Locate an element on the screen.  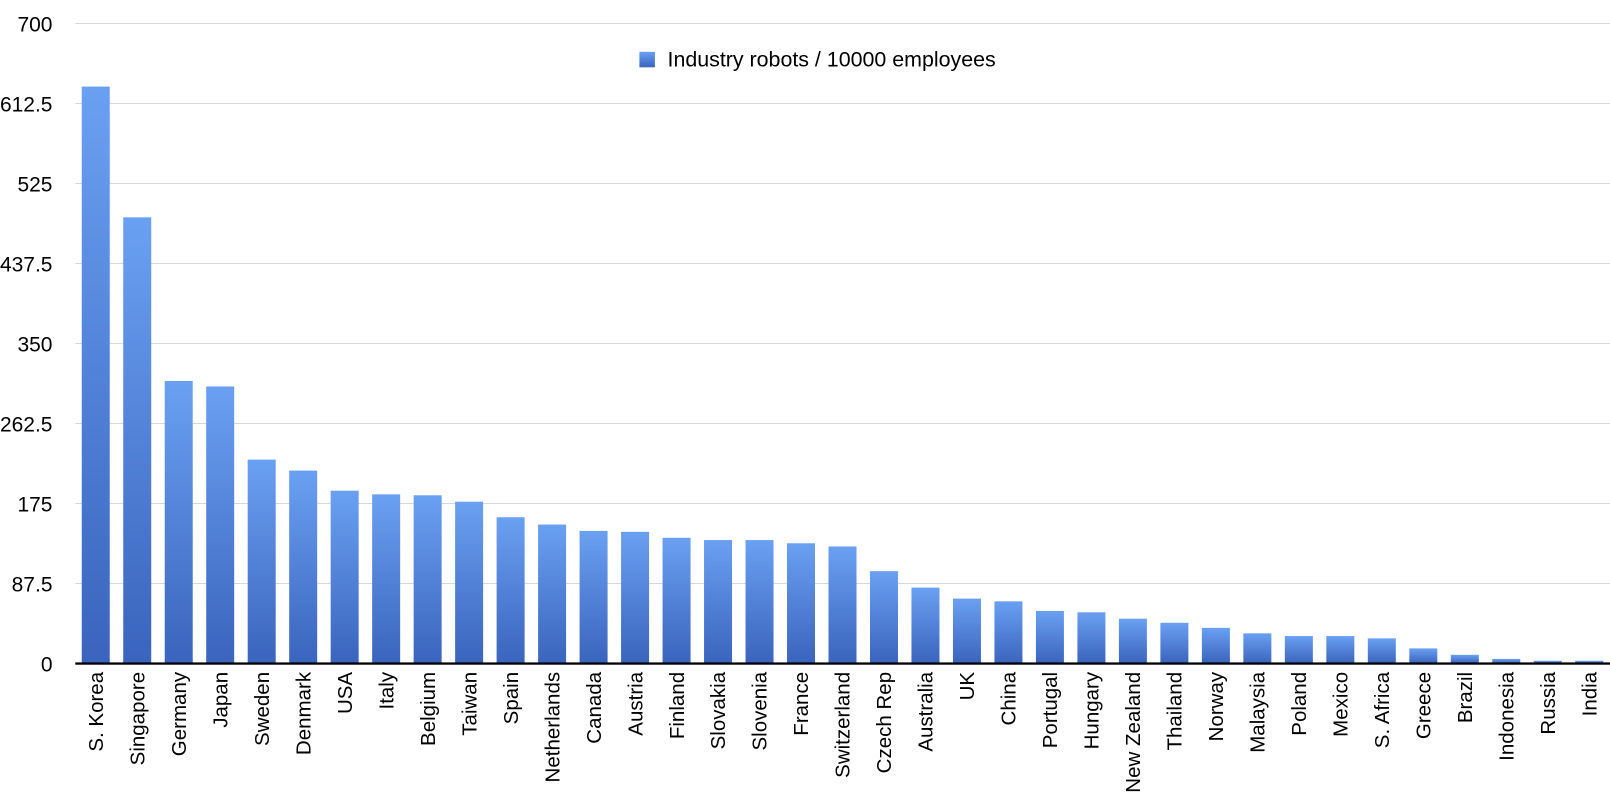
svg-text: Belgium is located at coordinates (428, 709).